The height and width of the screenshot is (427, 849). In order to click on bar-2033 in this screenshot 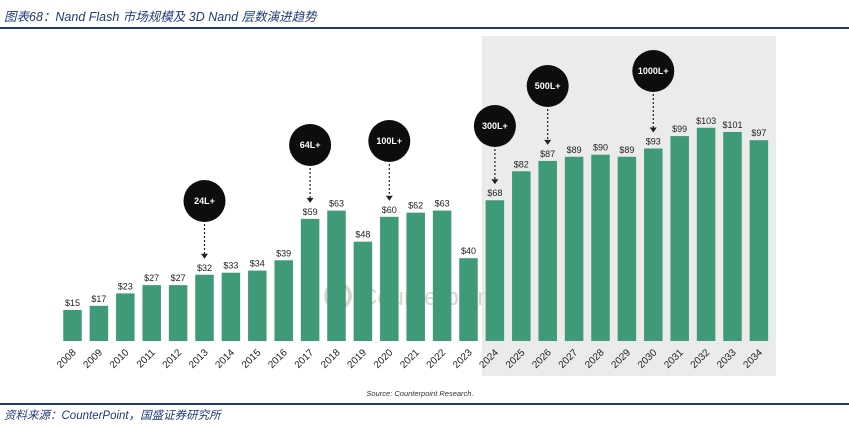, I will do `click(732, 236)`.